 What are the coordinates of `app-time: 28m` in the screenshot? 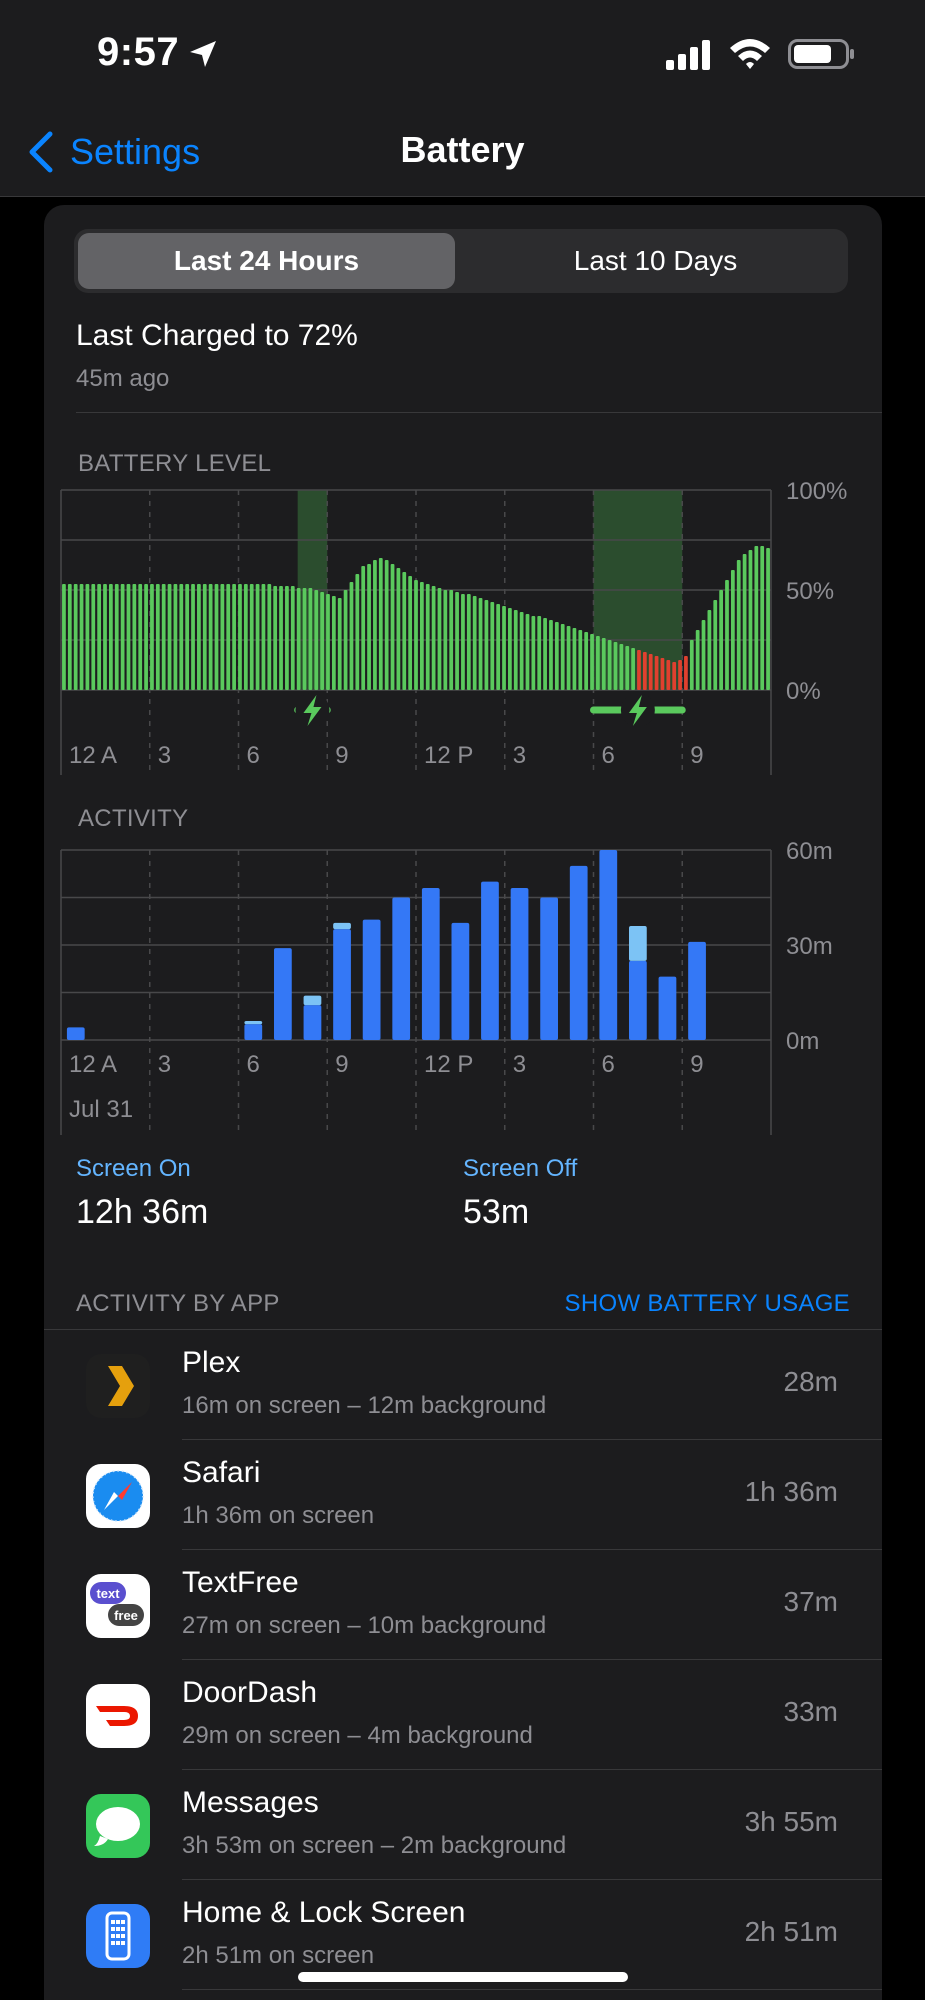 It's located at (810, 1381).